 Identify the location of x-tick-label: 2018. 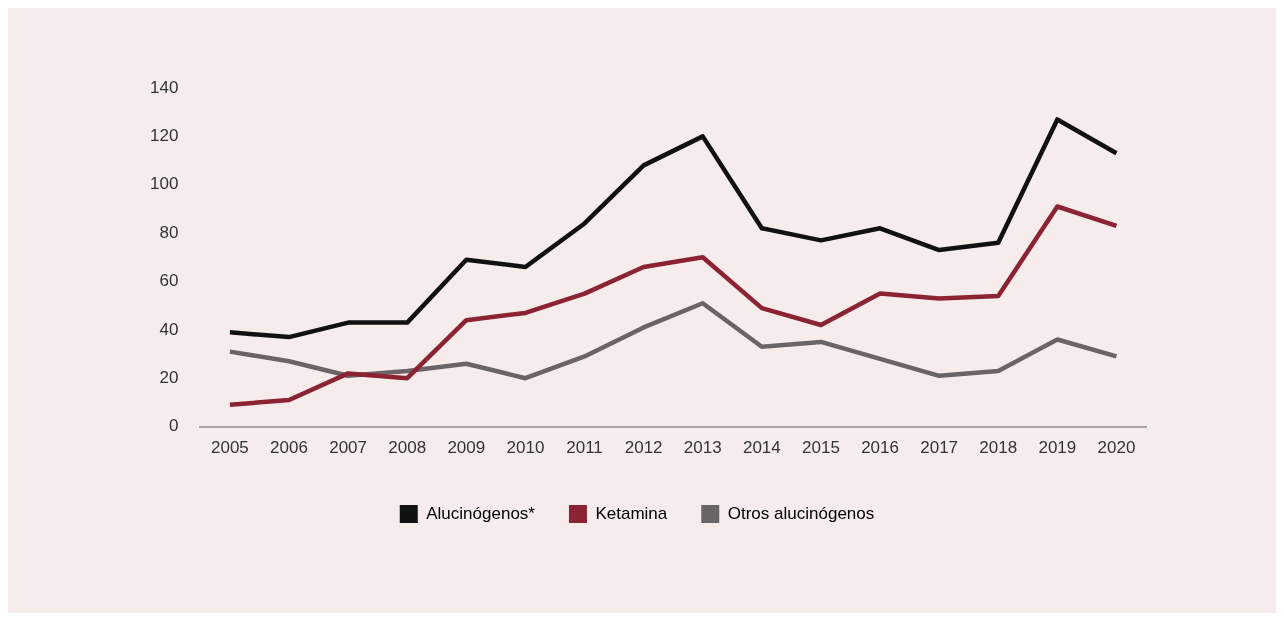
(998, 448).